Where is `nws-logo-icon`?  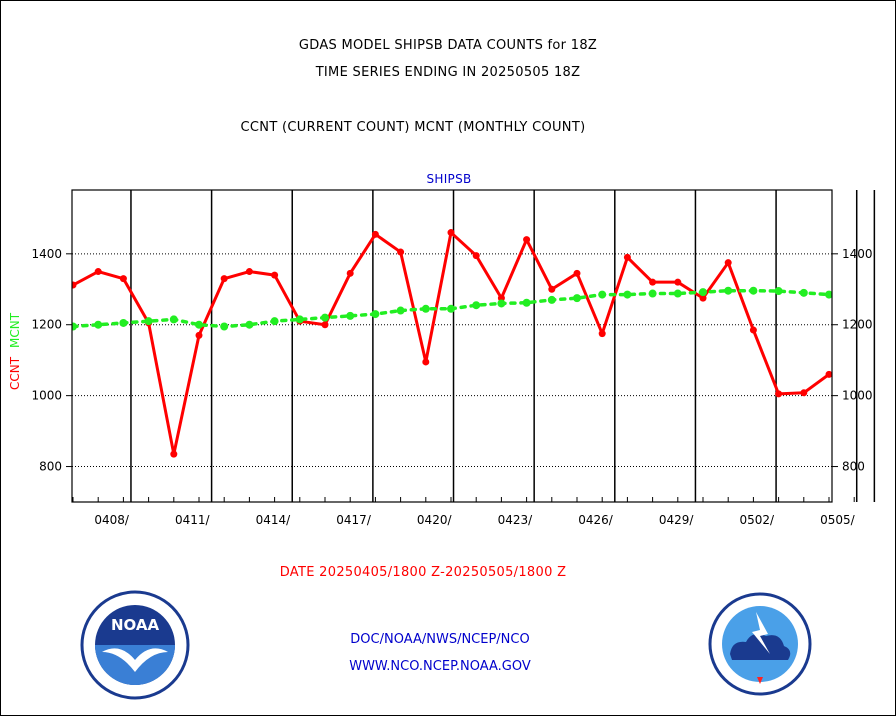 nws-logo-icon is located at coordinates (760, 644).